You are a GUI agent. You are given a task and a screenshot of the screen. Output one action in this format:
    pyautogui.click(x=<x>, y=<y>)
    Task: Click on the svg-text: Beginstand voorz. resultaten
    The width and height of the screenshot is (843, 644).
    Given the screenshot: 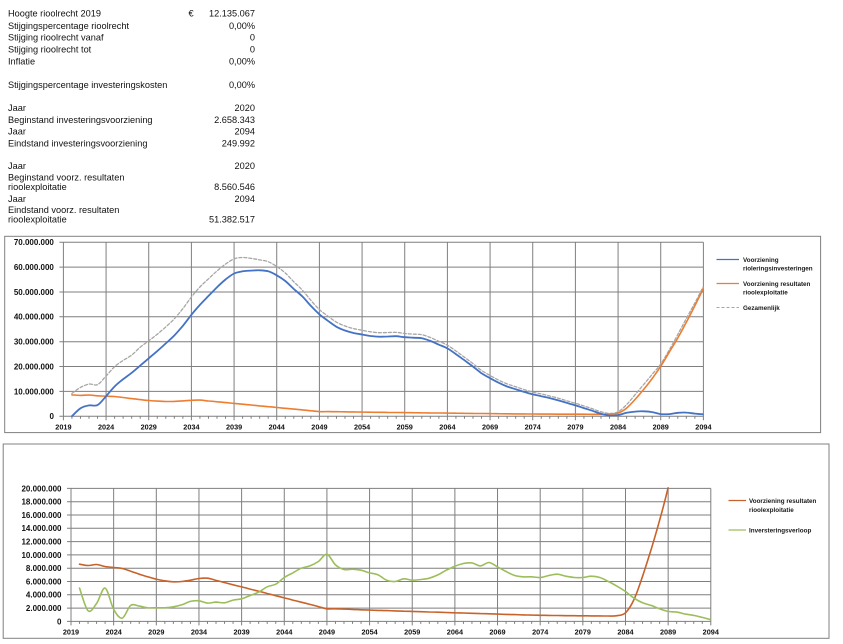 What is the action you would take?
    pyautogui.click(x=66, y=178)
    